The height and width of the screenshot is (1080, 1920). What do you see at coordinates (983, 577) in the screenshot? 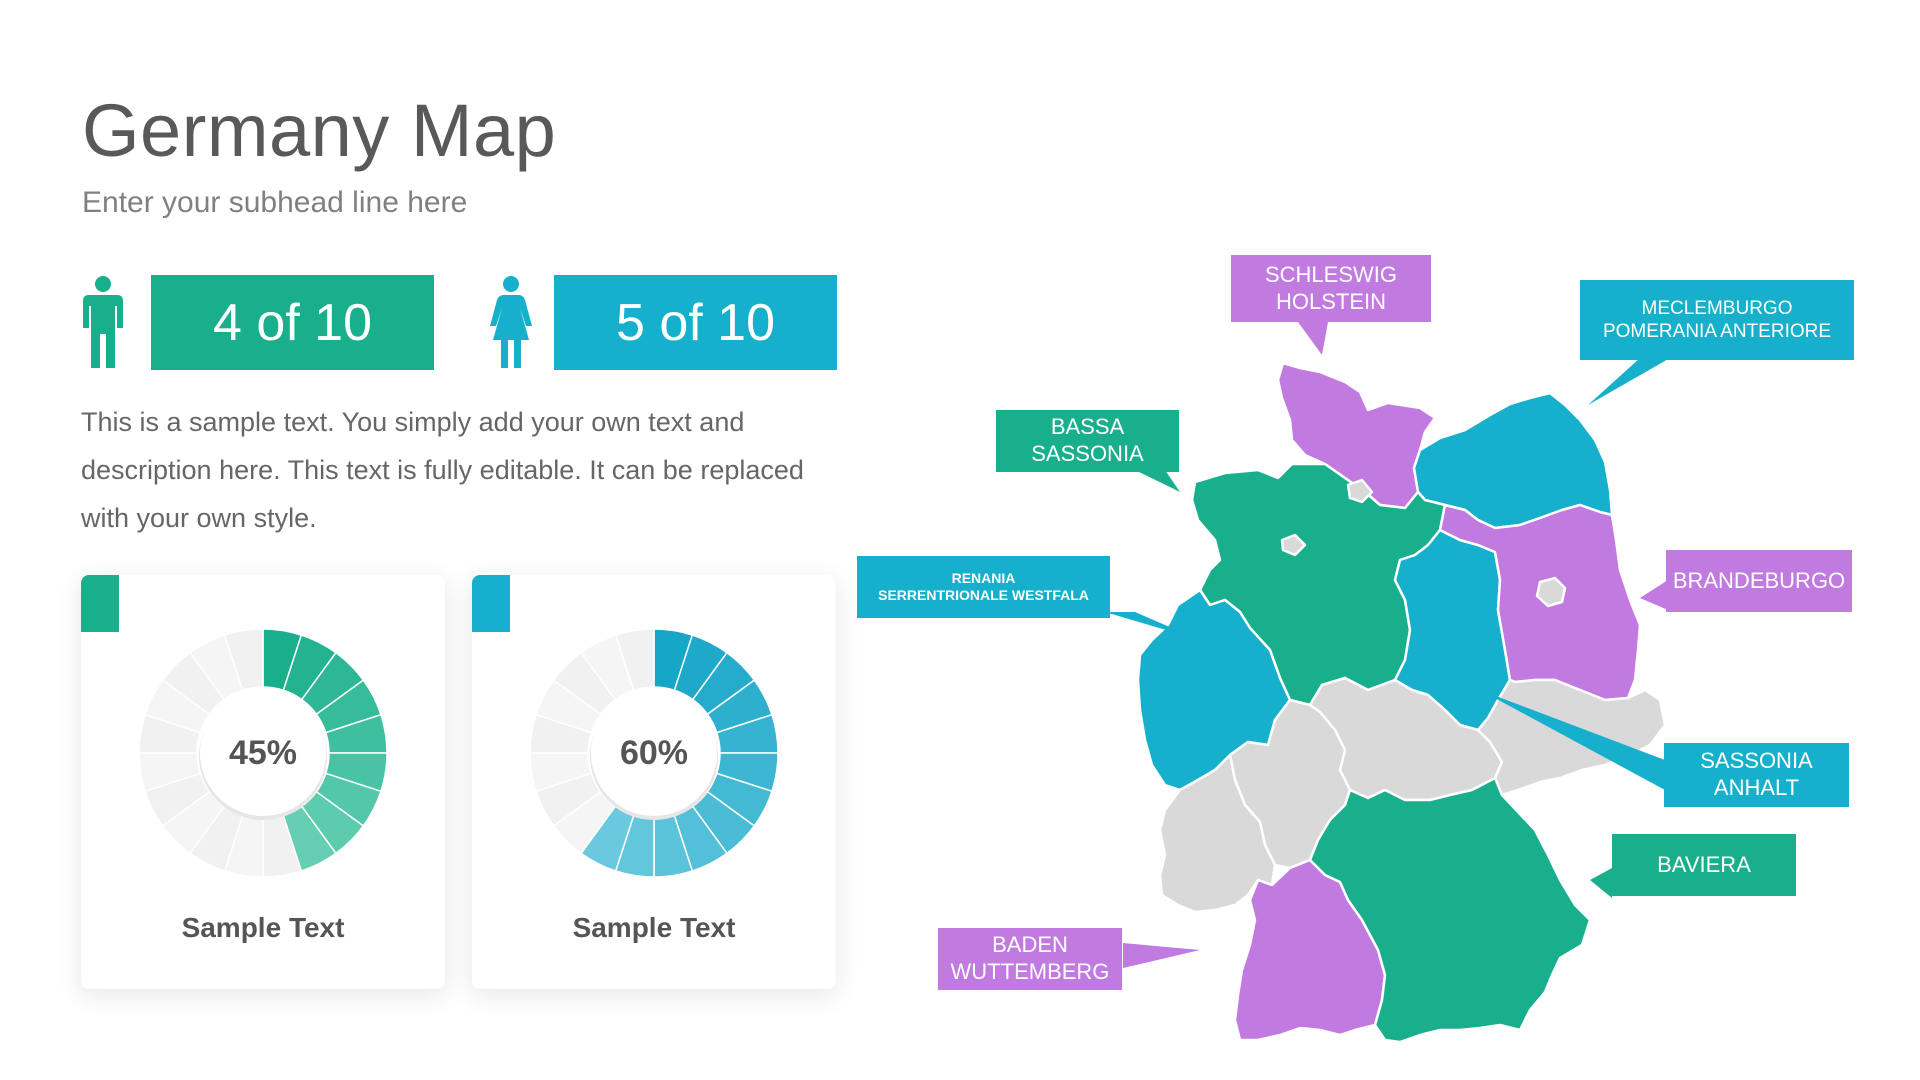
I see `callout-line: RENANIA` at bounding box center [983, 577].